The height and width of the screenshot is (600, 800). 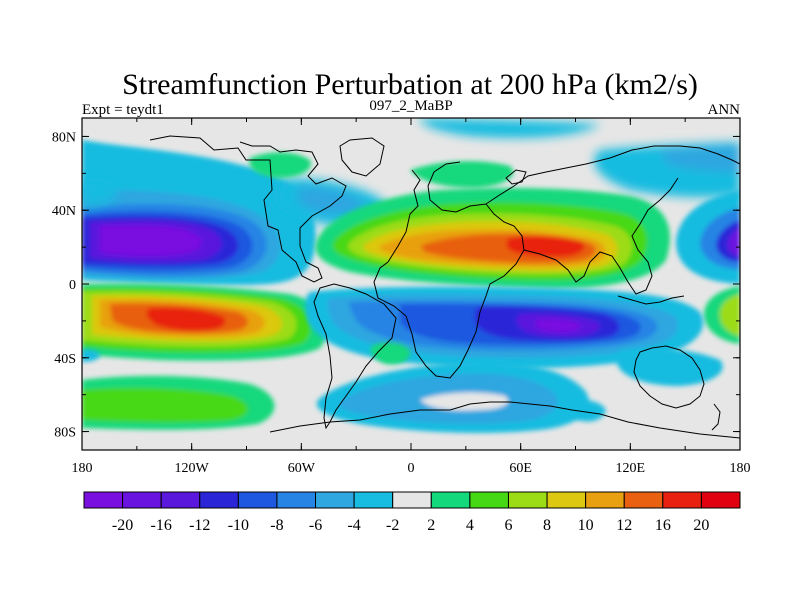 What do you see at coordinates (701, 525) in the screenshot?
I see `colorbar-label: 20` at bounding box center [701, 525].